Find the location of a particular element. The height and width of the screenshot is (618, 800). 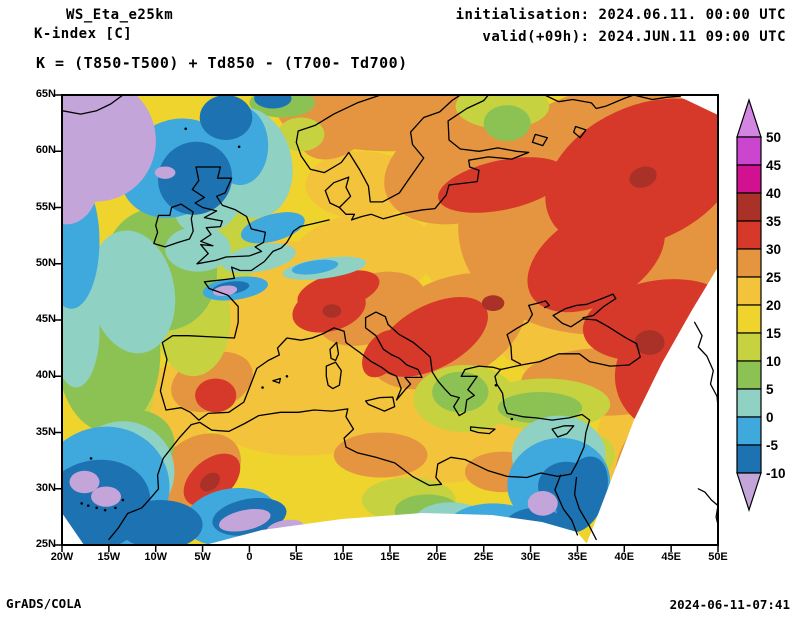

kindex-region-orange is located at coordinates (380, 455).